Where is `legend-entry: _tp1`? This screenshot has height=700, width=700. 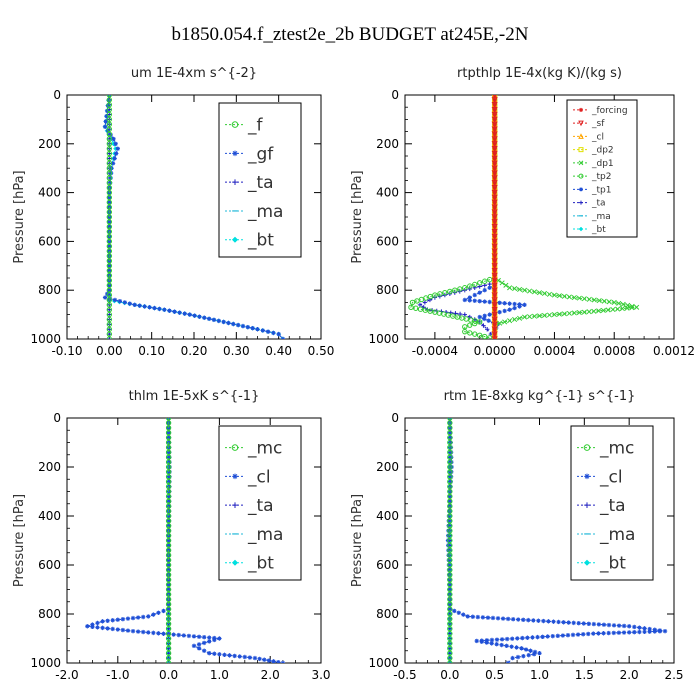
legend-entry: _tp1 is located at coordinates (592, 190).